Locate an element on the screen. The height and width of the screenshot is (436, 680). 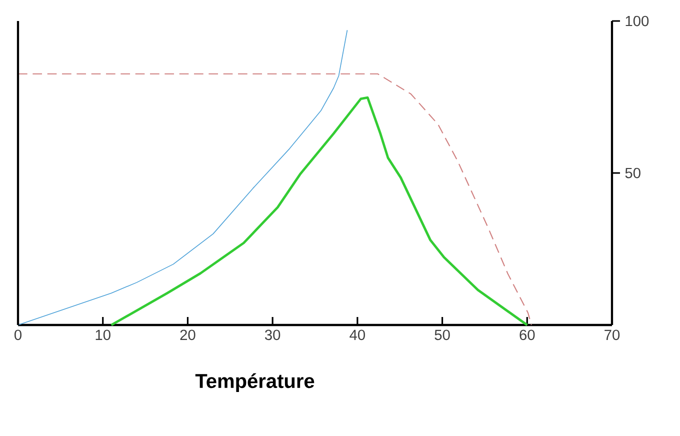
y-tick-label: 100 is located at coordinates (637, 21).